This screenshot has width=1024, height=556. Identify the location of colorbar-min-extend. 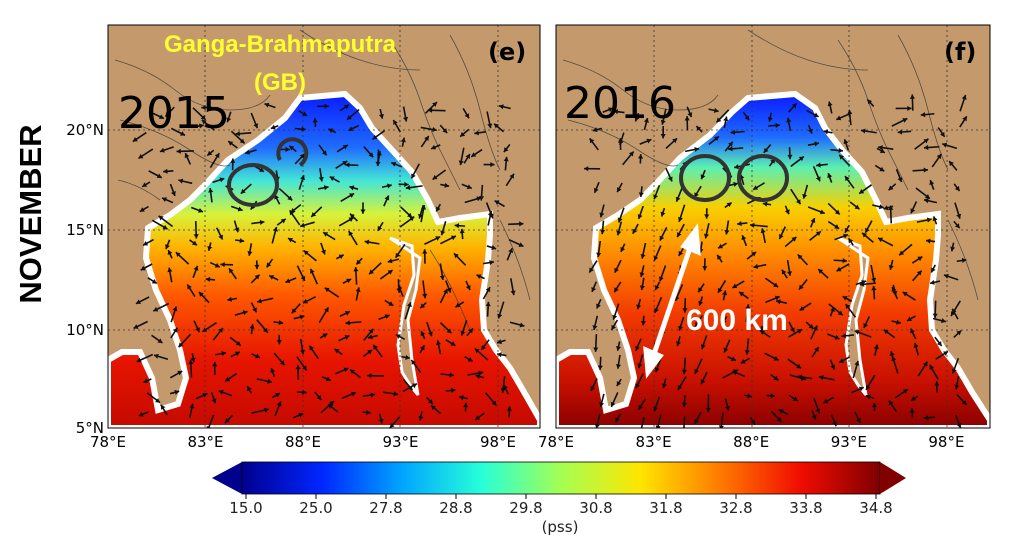
(227, 478).